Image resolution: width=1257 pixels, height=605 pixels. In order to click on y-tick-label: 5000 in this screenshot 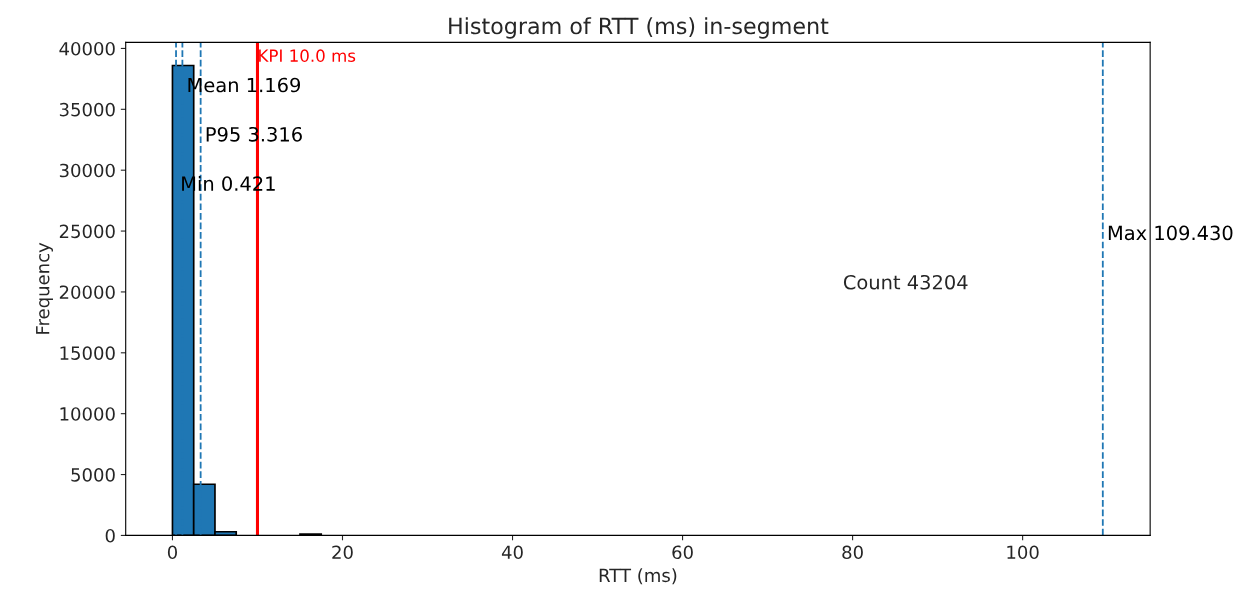, I will do `click(93, 475)`.